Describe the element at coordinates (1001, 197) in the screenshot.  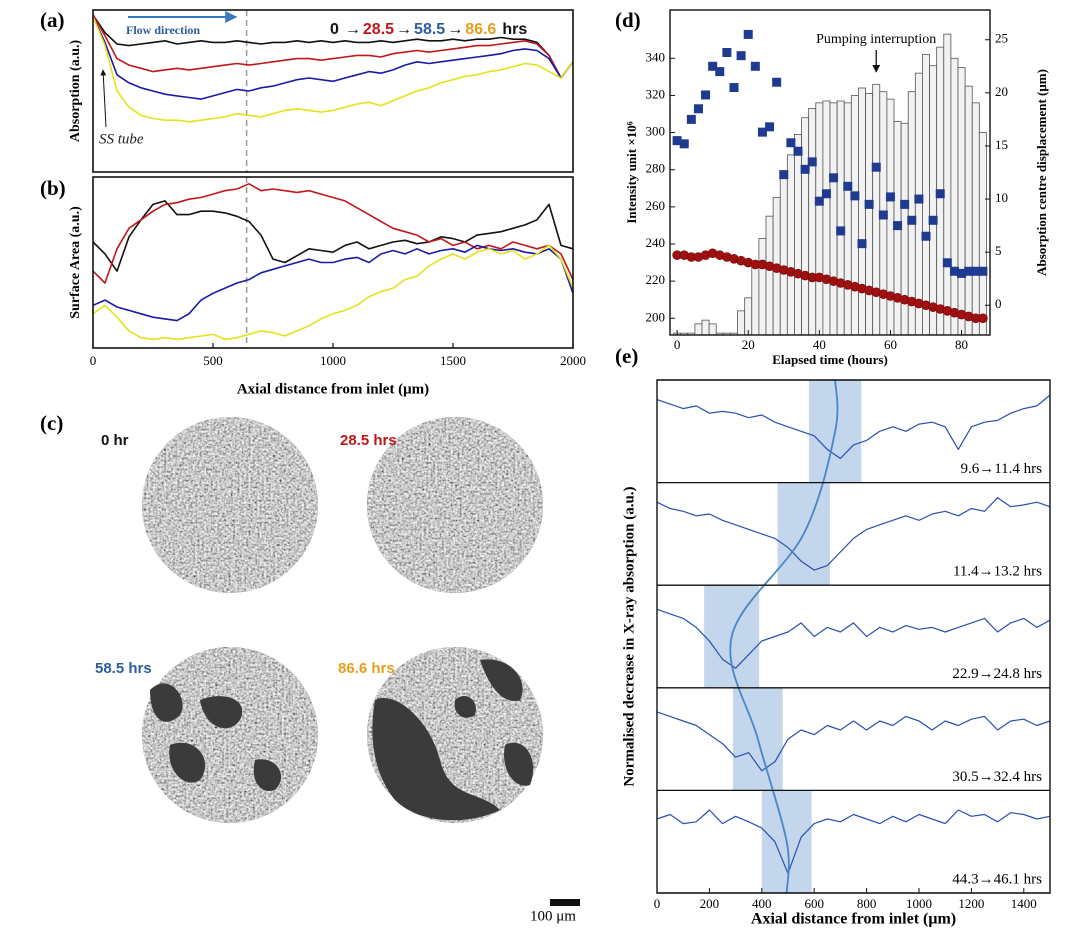
I see `y2-tick-label: 10` at that location.